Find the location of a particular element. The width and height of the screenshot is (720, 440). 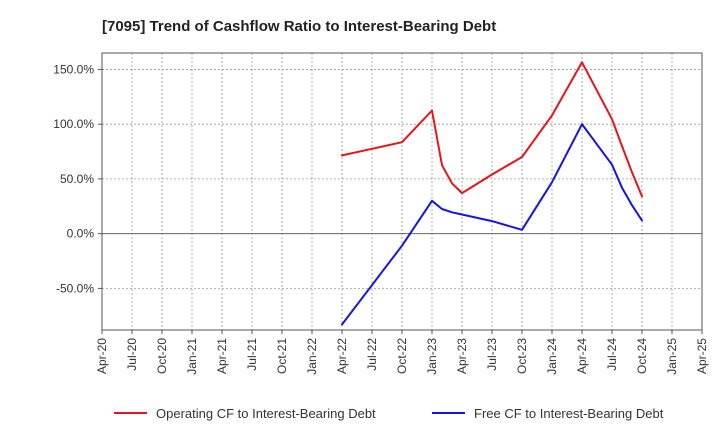

x-tick-label: Jul-24 is located at coordinates (612, 354).